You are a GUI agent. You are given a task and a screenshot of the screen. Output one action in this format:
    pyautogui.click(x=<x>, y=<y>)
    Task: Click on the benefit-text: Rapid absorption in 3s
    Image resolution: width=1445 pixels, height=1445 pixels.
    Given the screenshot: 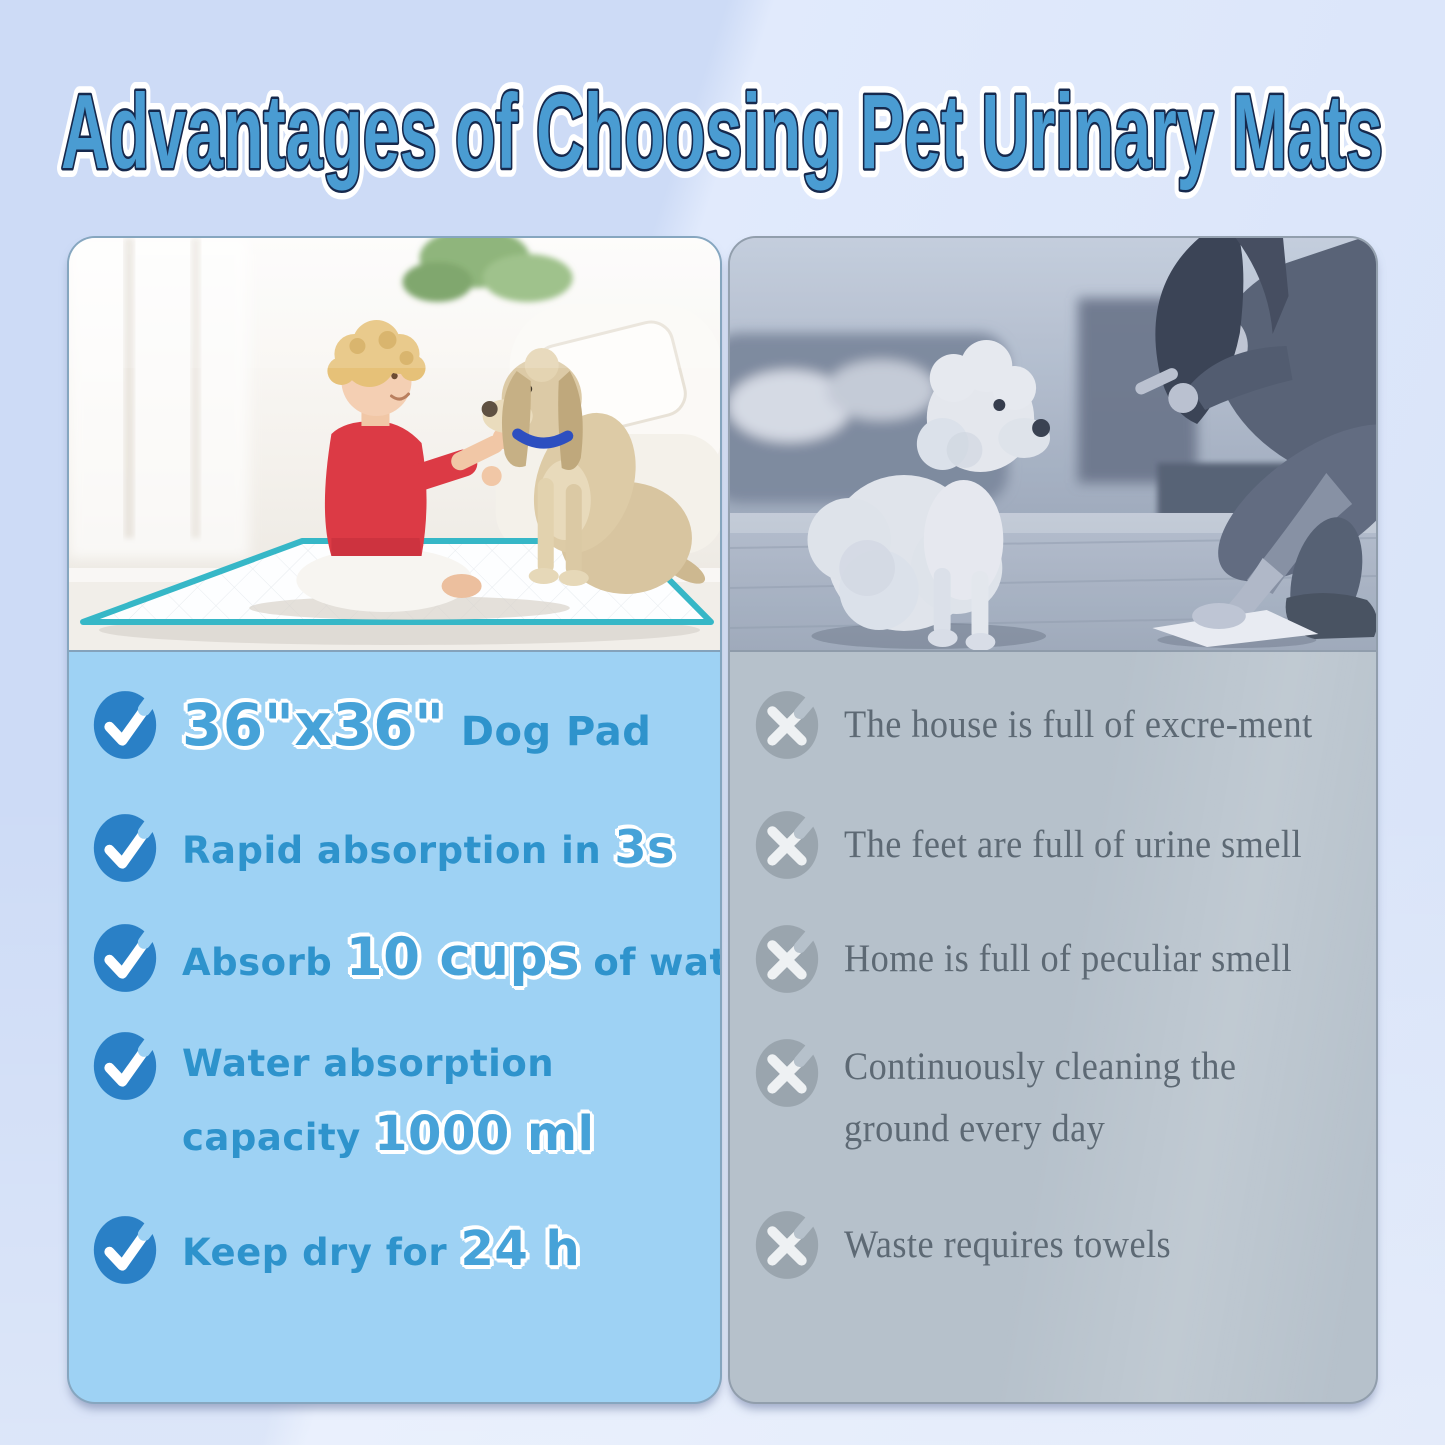 What is the action you would take?
    pyautogui.click(x=428, y=847)
    